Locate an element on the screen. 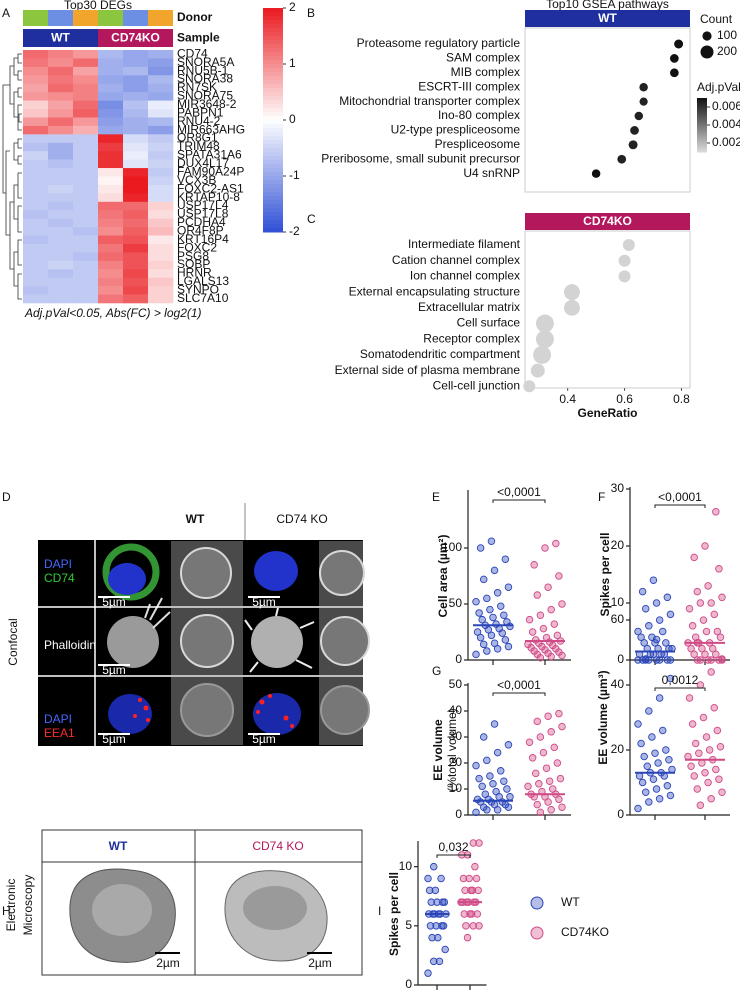 Image resolution: width=740 pixels, height=999 pixels. colorbar-label: 2 is located at coordinates (292, 7).